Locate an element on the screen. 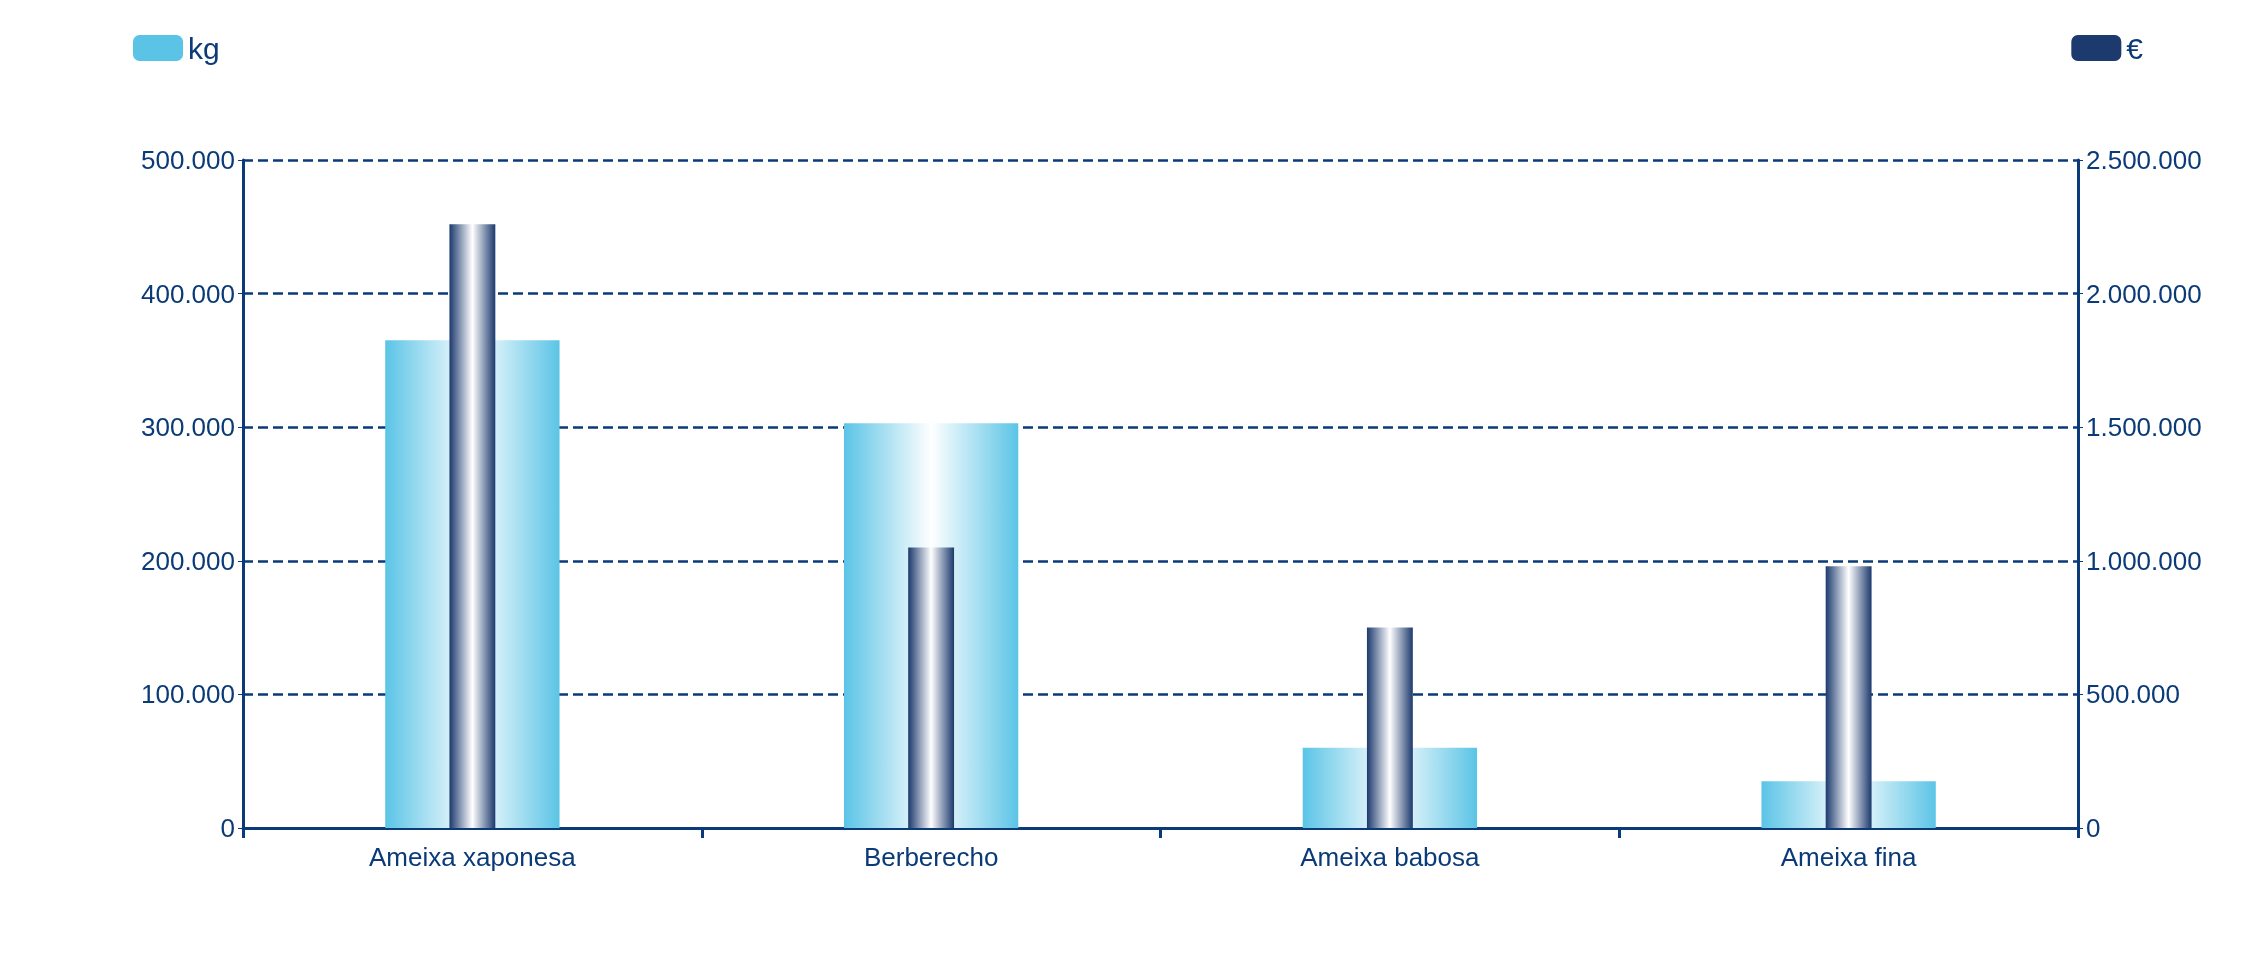  y2-tick-label: 2.500.000 is located at coordinates (2144, 160).